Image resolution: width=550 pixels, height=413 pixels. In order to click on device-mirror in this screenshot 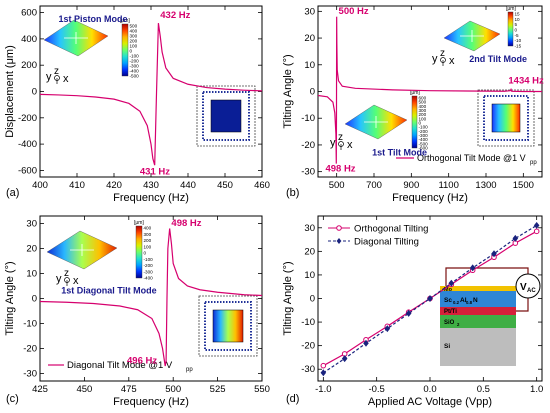, I will do `click(506, 118)`.